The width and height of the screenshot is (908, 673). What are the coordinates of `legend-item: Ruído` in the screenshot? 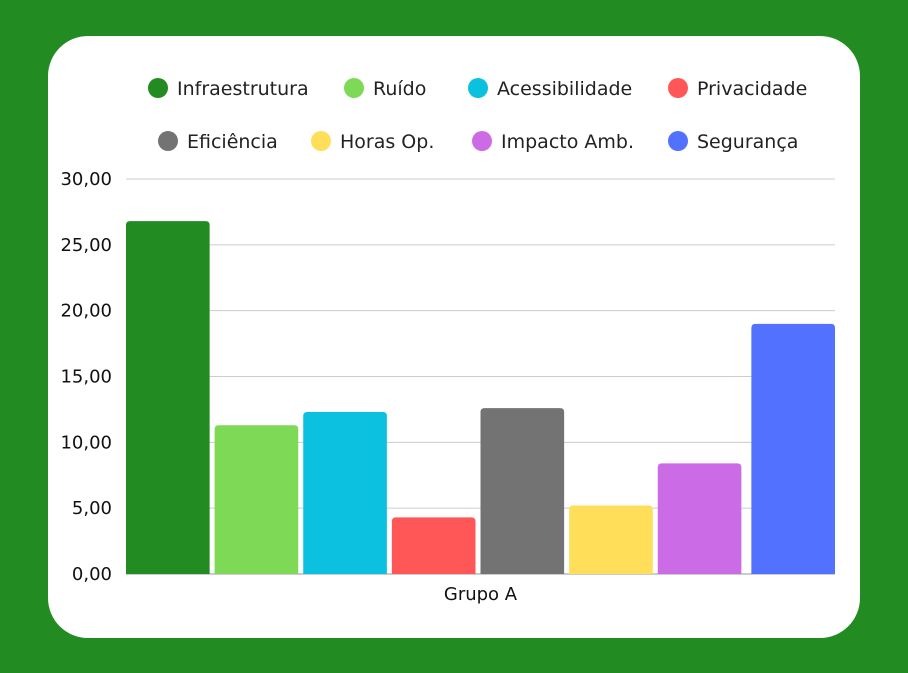 It's located at (385, 89).